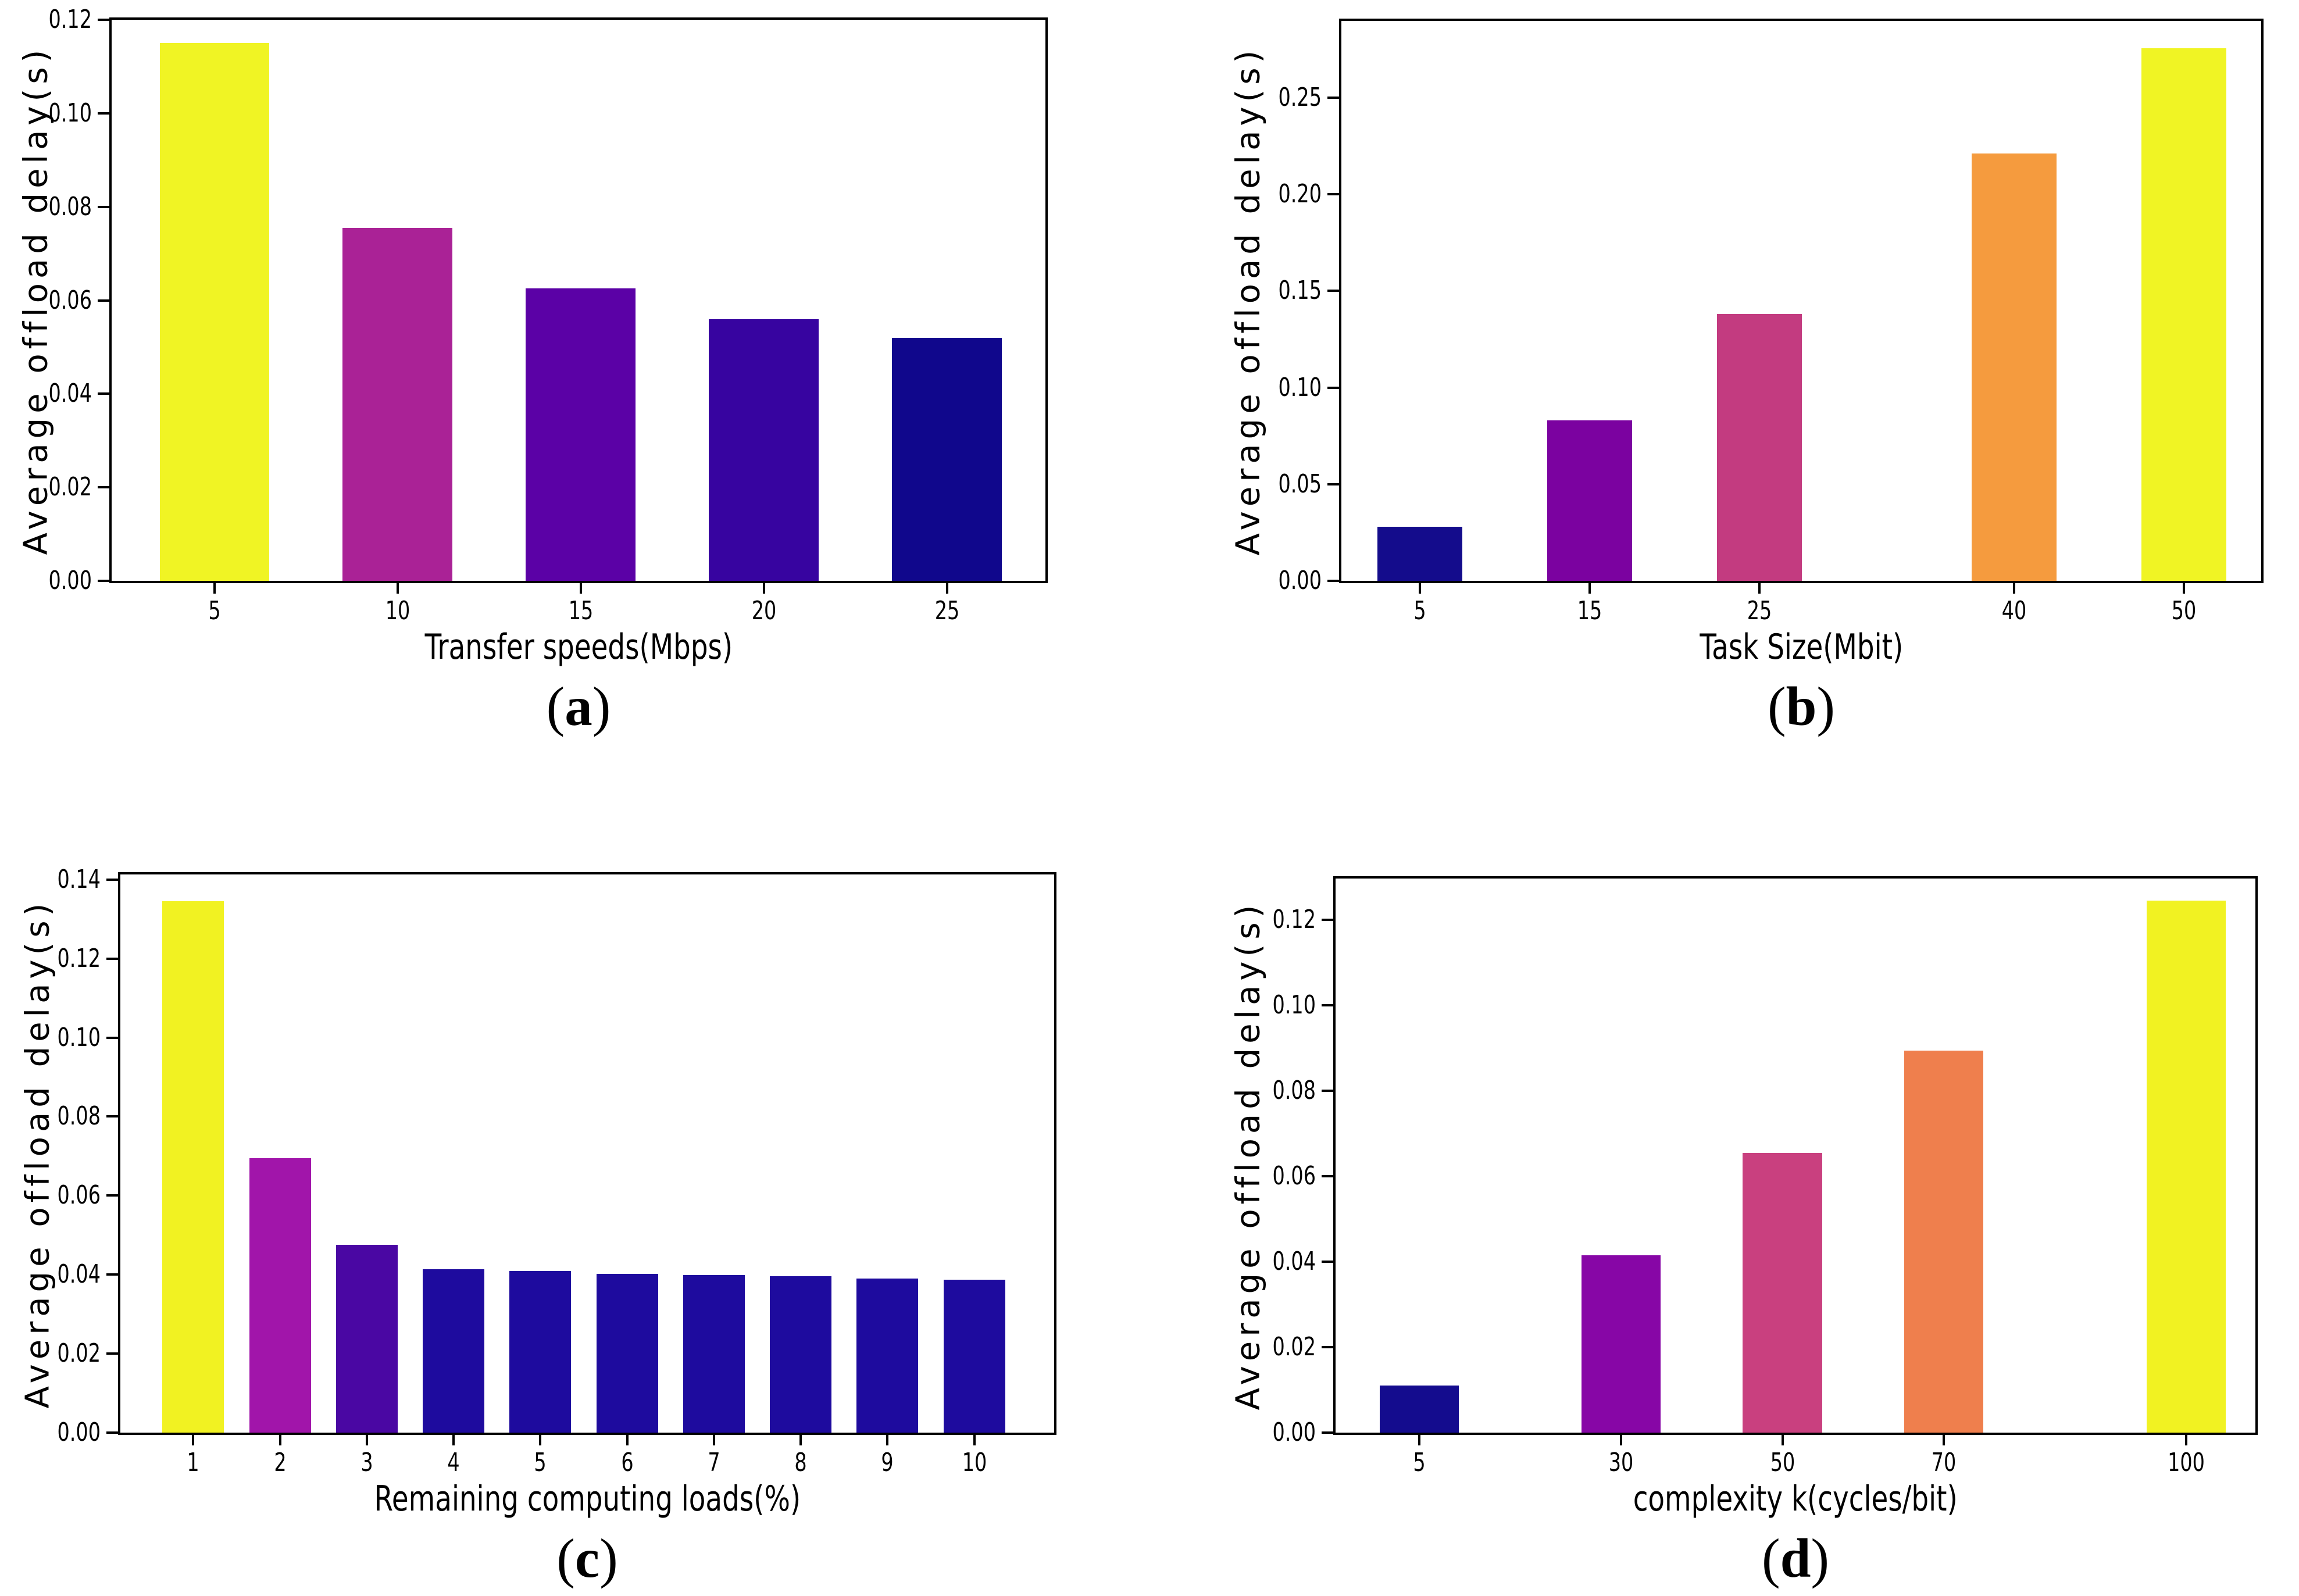  What do you see at coordinates (366, 1462) in the screenshot?
I see `x-tick-label: 3` at bounding box center [366, 1462].